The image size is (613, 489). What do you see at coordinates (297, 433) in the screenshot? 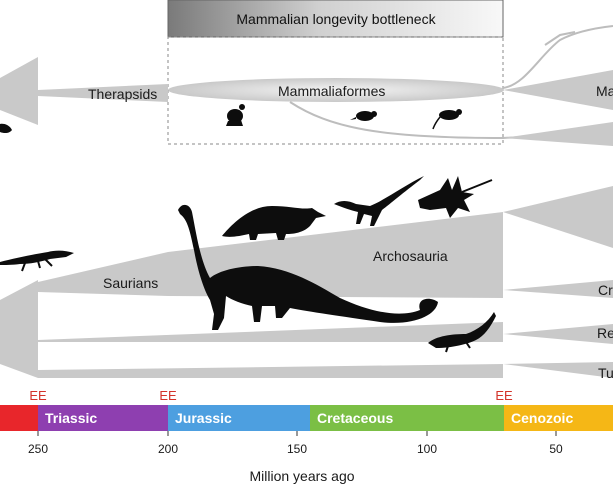
I see `time-axis` at bounding box center [297, 433].